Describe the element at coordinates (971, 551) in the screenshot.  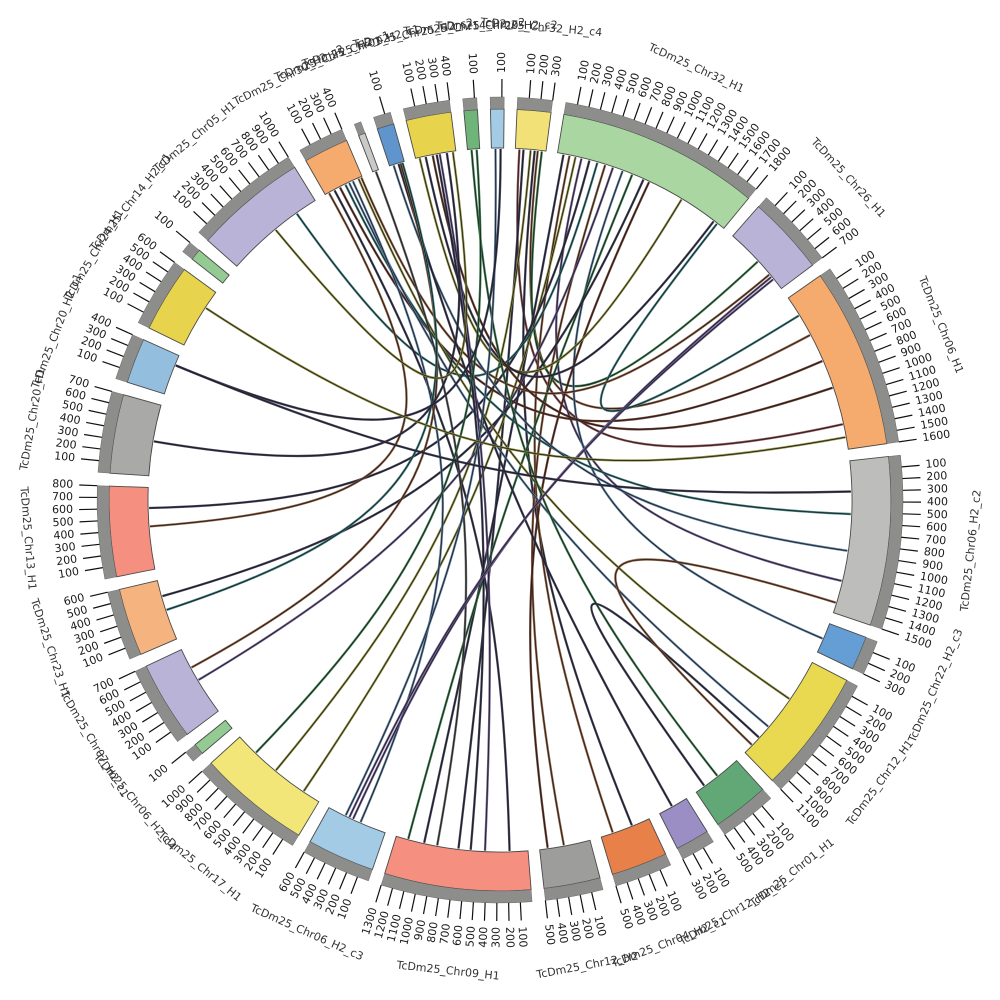
I see `segment-name-label: TcDm25_Chr06_H2_c2` at that location.